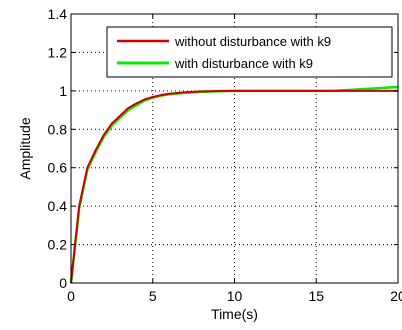 Image resolution: width=402 pixels, height=330 pixels. I want to click on y-tick-label: 1, so click(63, 91).